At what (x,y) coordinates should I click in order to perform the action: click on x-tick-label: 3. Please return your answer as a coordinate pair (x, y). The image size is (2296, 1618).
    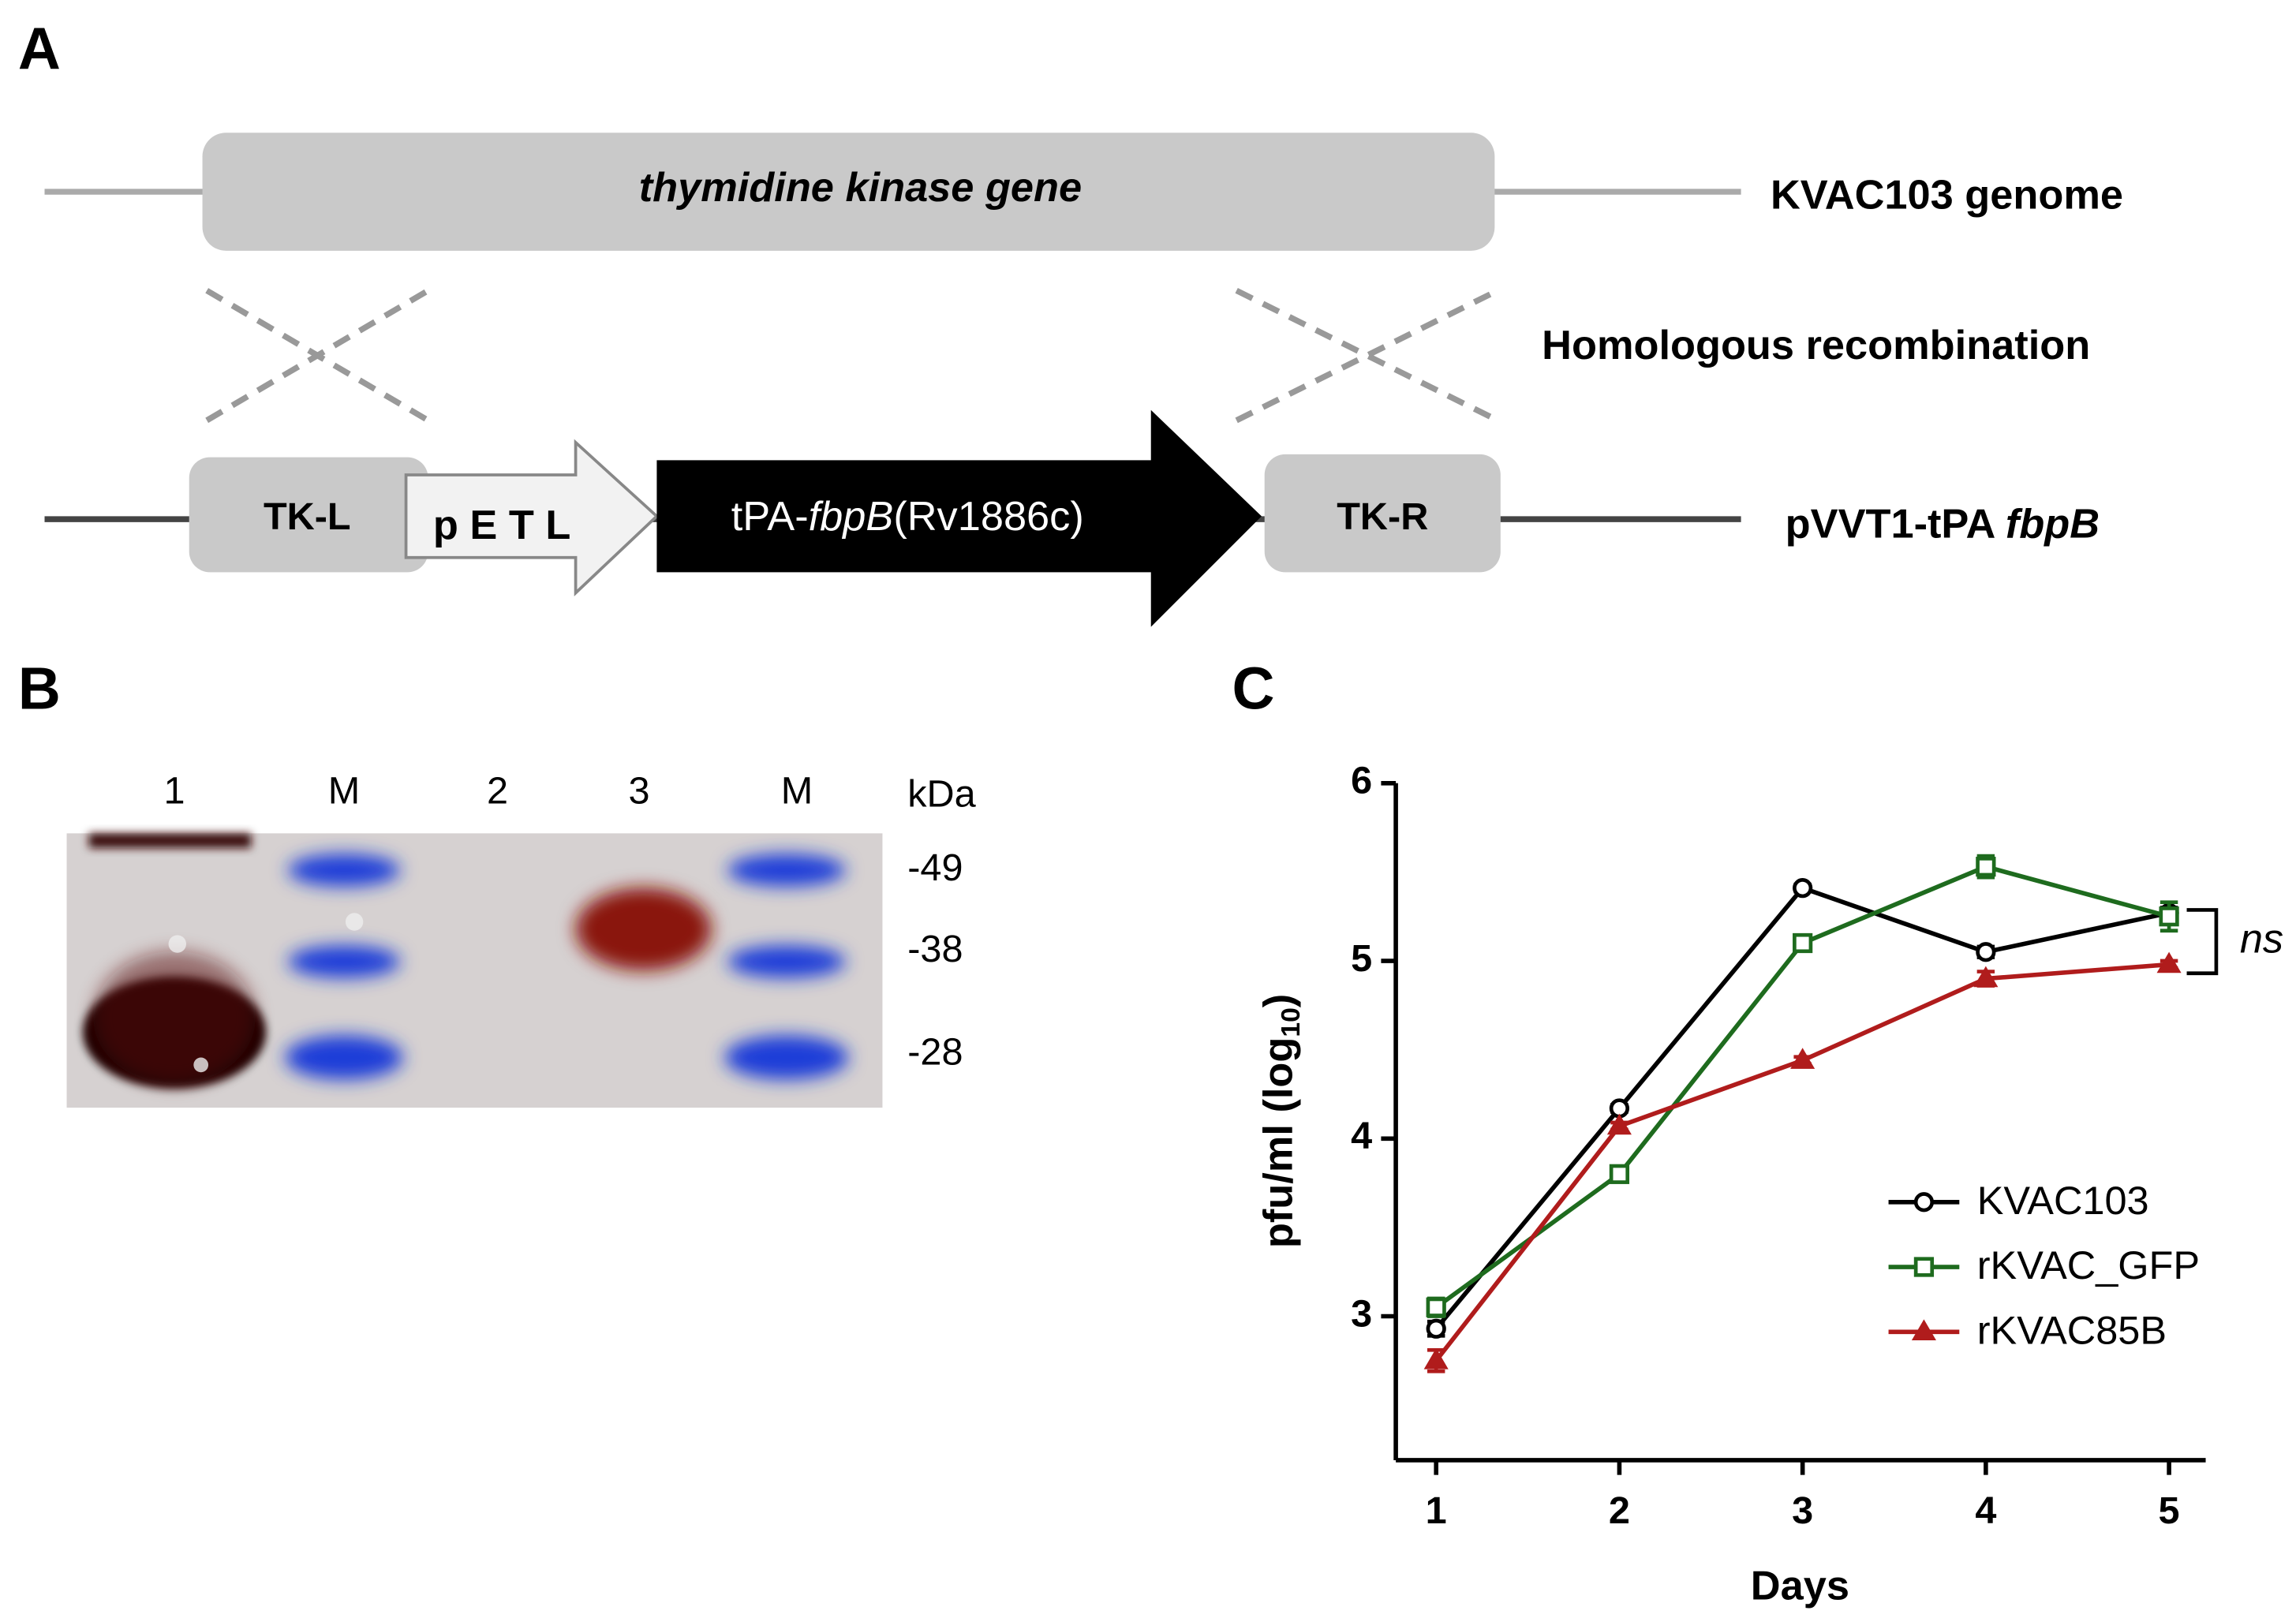
    Looking at the image, I should click on (1802, 1511).